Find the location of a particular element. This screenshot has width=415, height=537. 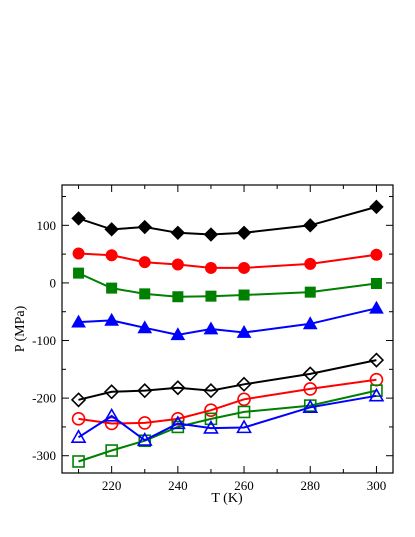

series-6-line is located at coordinates (227, 426).